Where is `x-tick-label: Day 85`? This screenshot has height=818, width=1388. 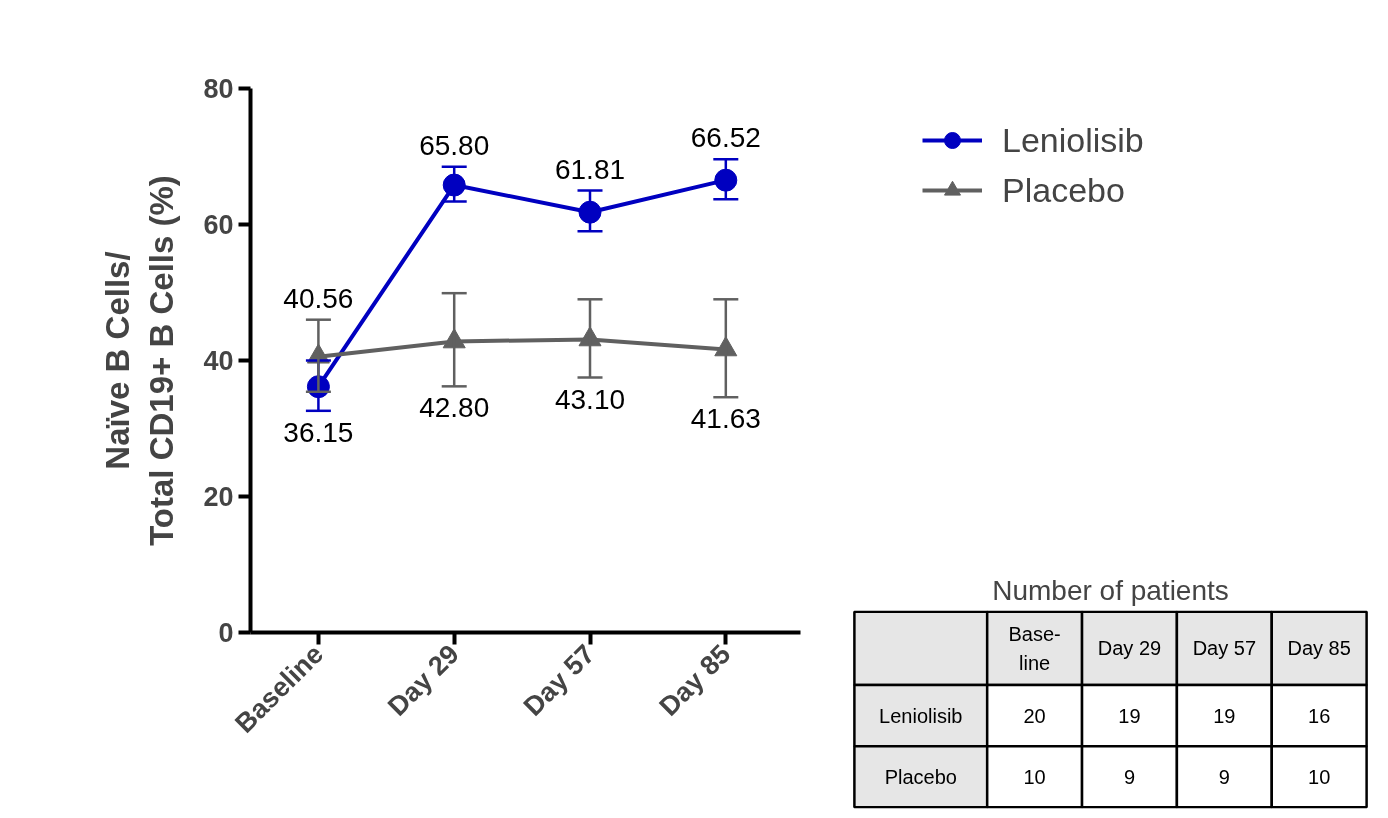
x-tick-label: Day 85 is located at coordinates (695, 680).